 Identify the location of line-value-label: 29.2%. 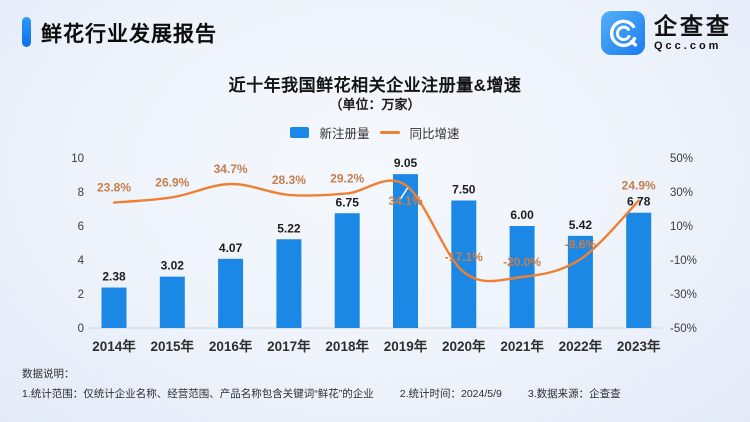
(347, 178).